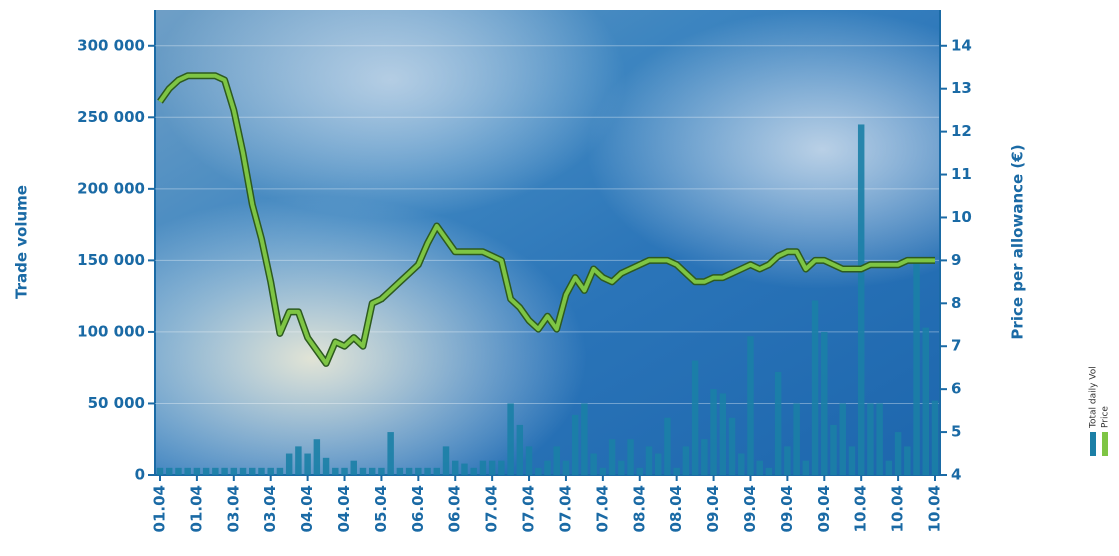 The image size is (1119, 556). I want to click on y2-tick-label: 11, so click(961, 174).